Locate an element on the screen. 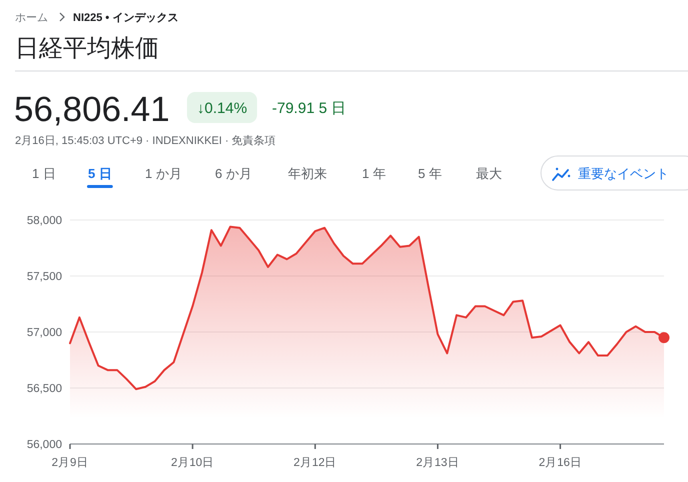  change-percent: ↓0.14% is located at coordinates (222, 108).